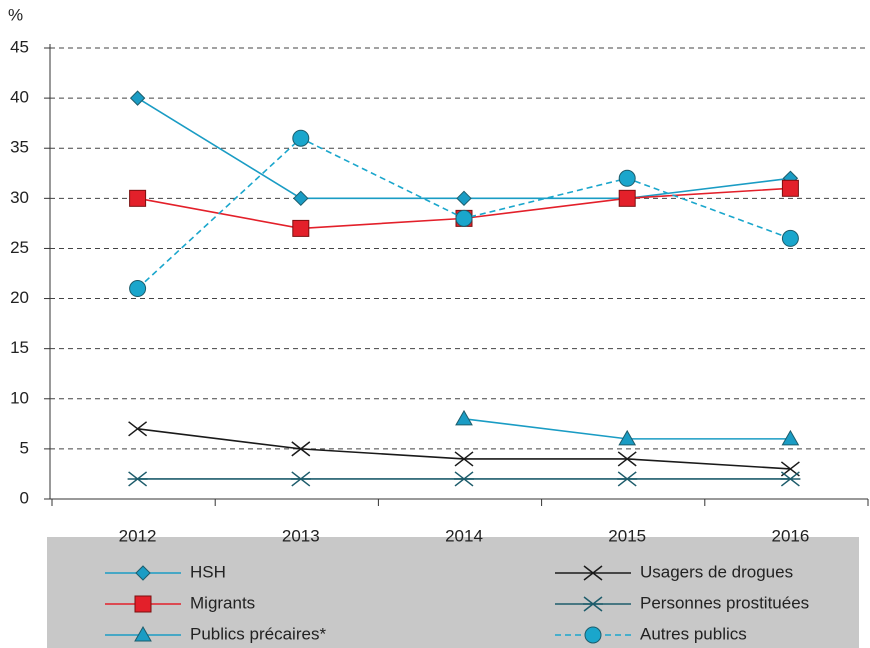 Image resolution: width=870 pixels, height=648 pixels. What do you see at coordinates (790, 535) in the screenshot?
I see `x-tick-label: 2016` at bounding box center [790, 535].